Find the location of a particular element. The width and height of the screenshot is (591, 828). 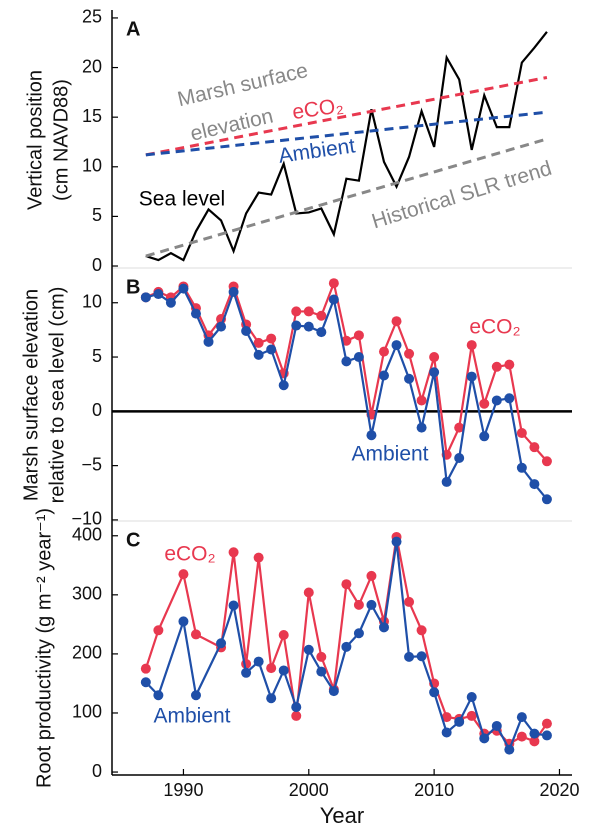

annotation: Marsh surface is located at coordinates (242, 85).